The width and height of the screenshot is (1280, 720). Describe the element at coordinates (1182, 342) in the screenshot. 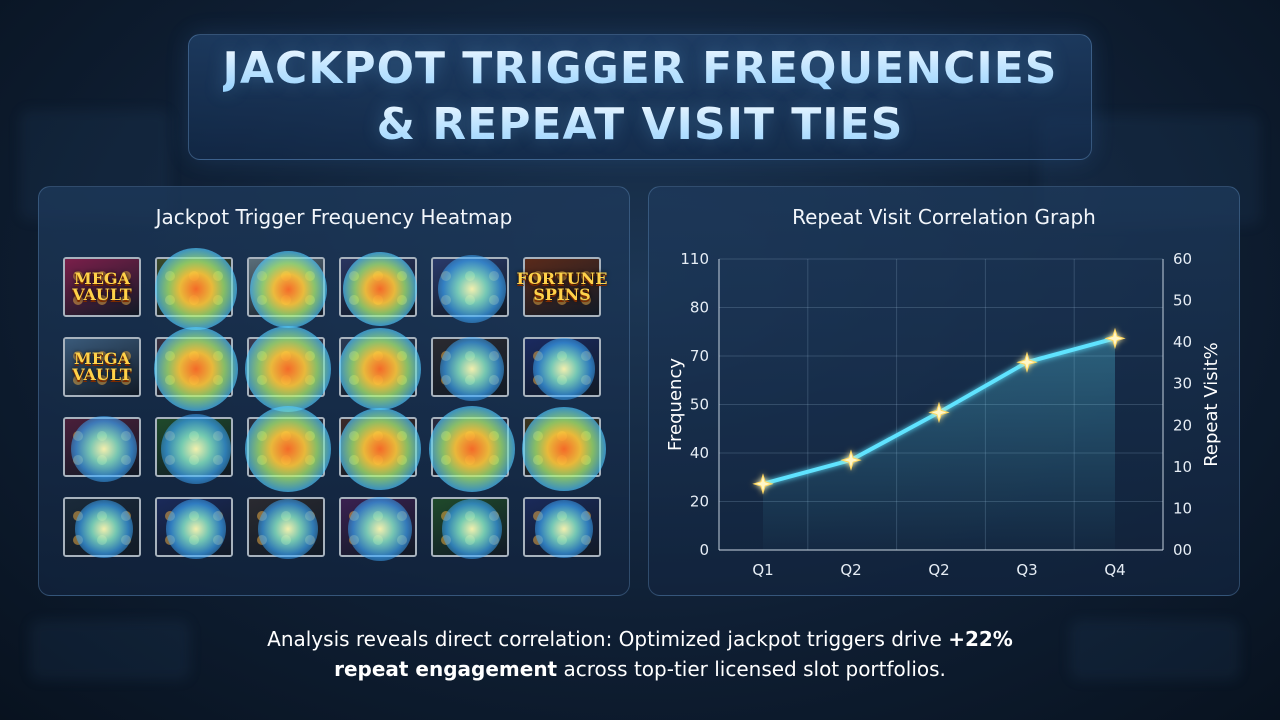

I see `y2-tick-label: 40` at that location.